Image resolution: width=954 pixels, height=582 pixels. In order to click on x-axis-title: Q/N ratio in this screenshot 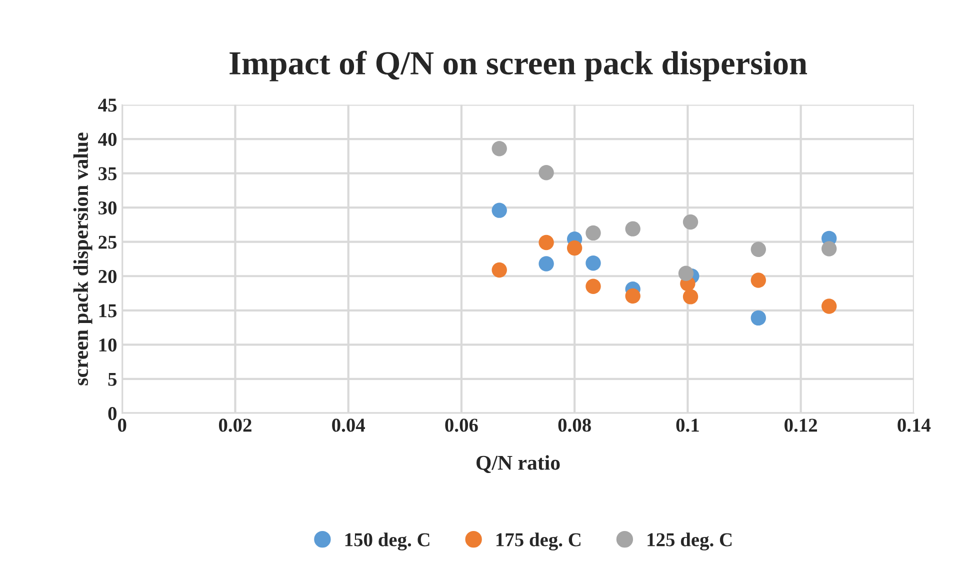, I will do `click(518, 464)`.